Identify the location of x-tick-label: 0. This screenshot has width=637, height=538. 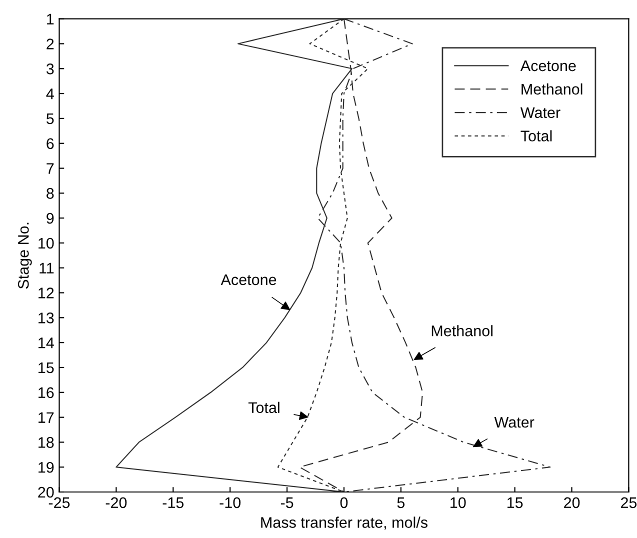
(344, 502).